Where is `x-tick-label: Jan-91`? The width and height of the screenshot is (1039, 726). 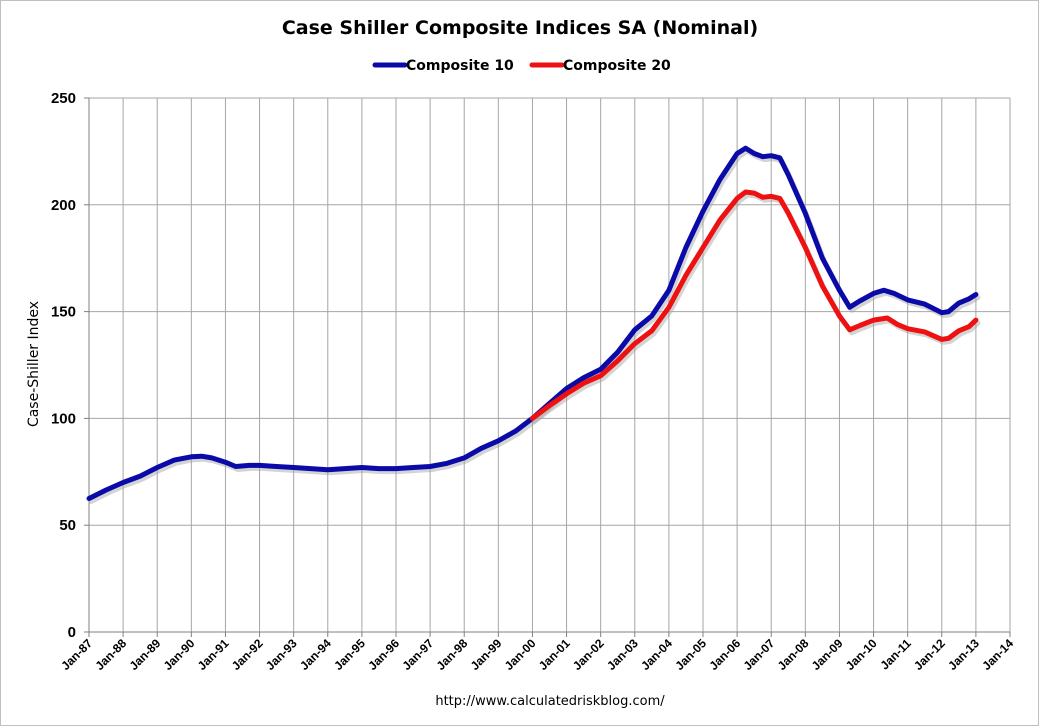 x-tick-label: Jan-91 is located at coordinates (213, 654).